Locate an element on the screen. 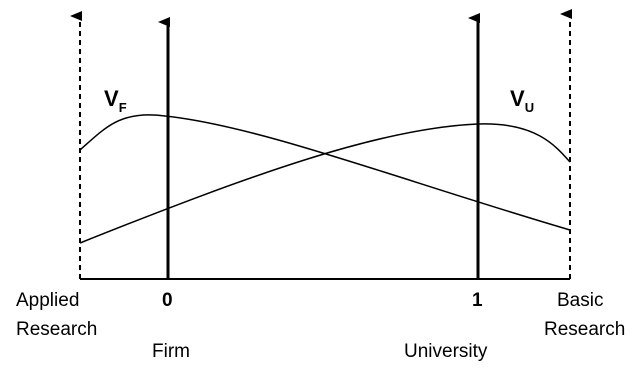 The height and width of the screenshot is (370, 640). tick-zero: 0 is located at coordinates (167, 300).